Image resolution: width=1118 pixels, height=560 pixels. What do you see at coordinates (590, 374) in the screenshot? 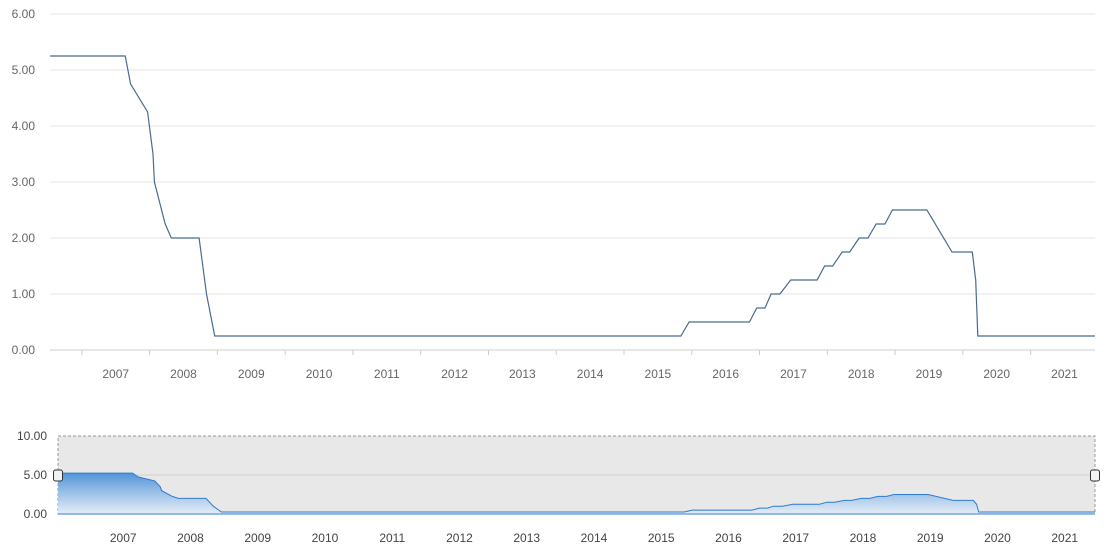
I see `main-x-tick-label: 2014` at bounding box center [590, 374].